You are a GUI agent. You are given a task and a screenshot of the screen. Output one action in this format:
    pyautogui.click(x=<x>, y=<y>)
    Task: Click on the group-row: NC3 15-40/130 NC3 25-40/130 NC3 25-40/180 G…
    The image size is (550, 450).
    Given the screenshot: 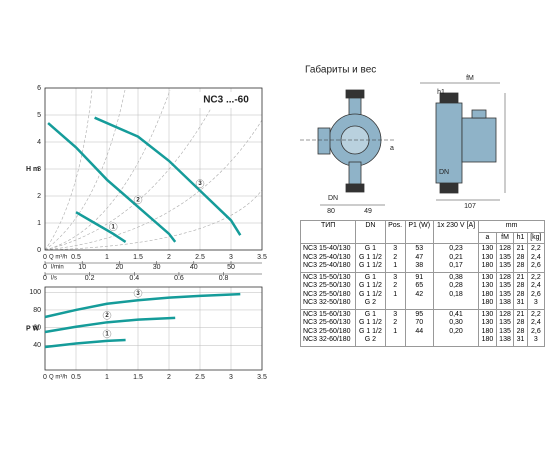 What is the action you would take?
    pyautogui.click(x=422, y=258)
    